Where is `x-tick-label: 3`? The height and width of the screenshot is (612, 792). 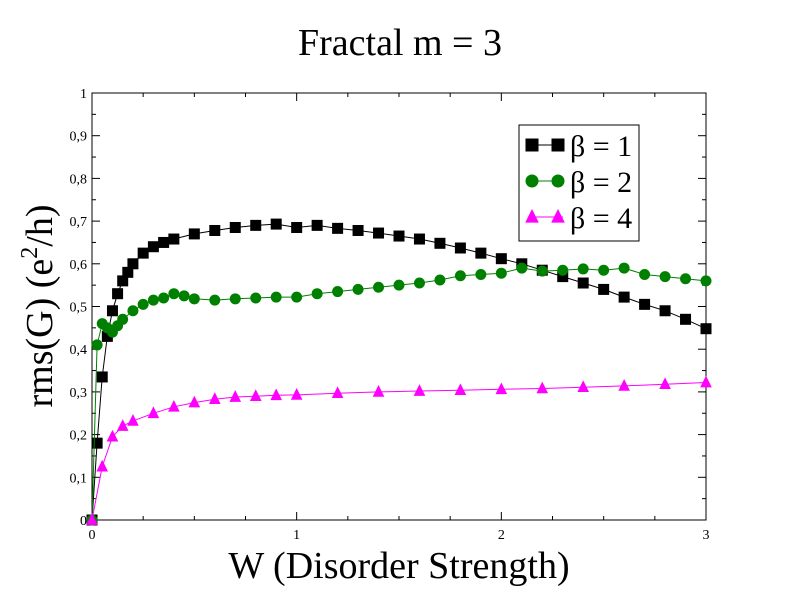
x-tick-label: 3 is located at coordinates (706, 535).